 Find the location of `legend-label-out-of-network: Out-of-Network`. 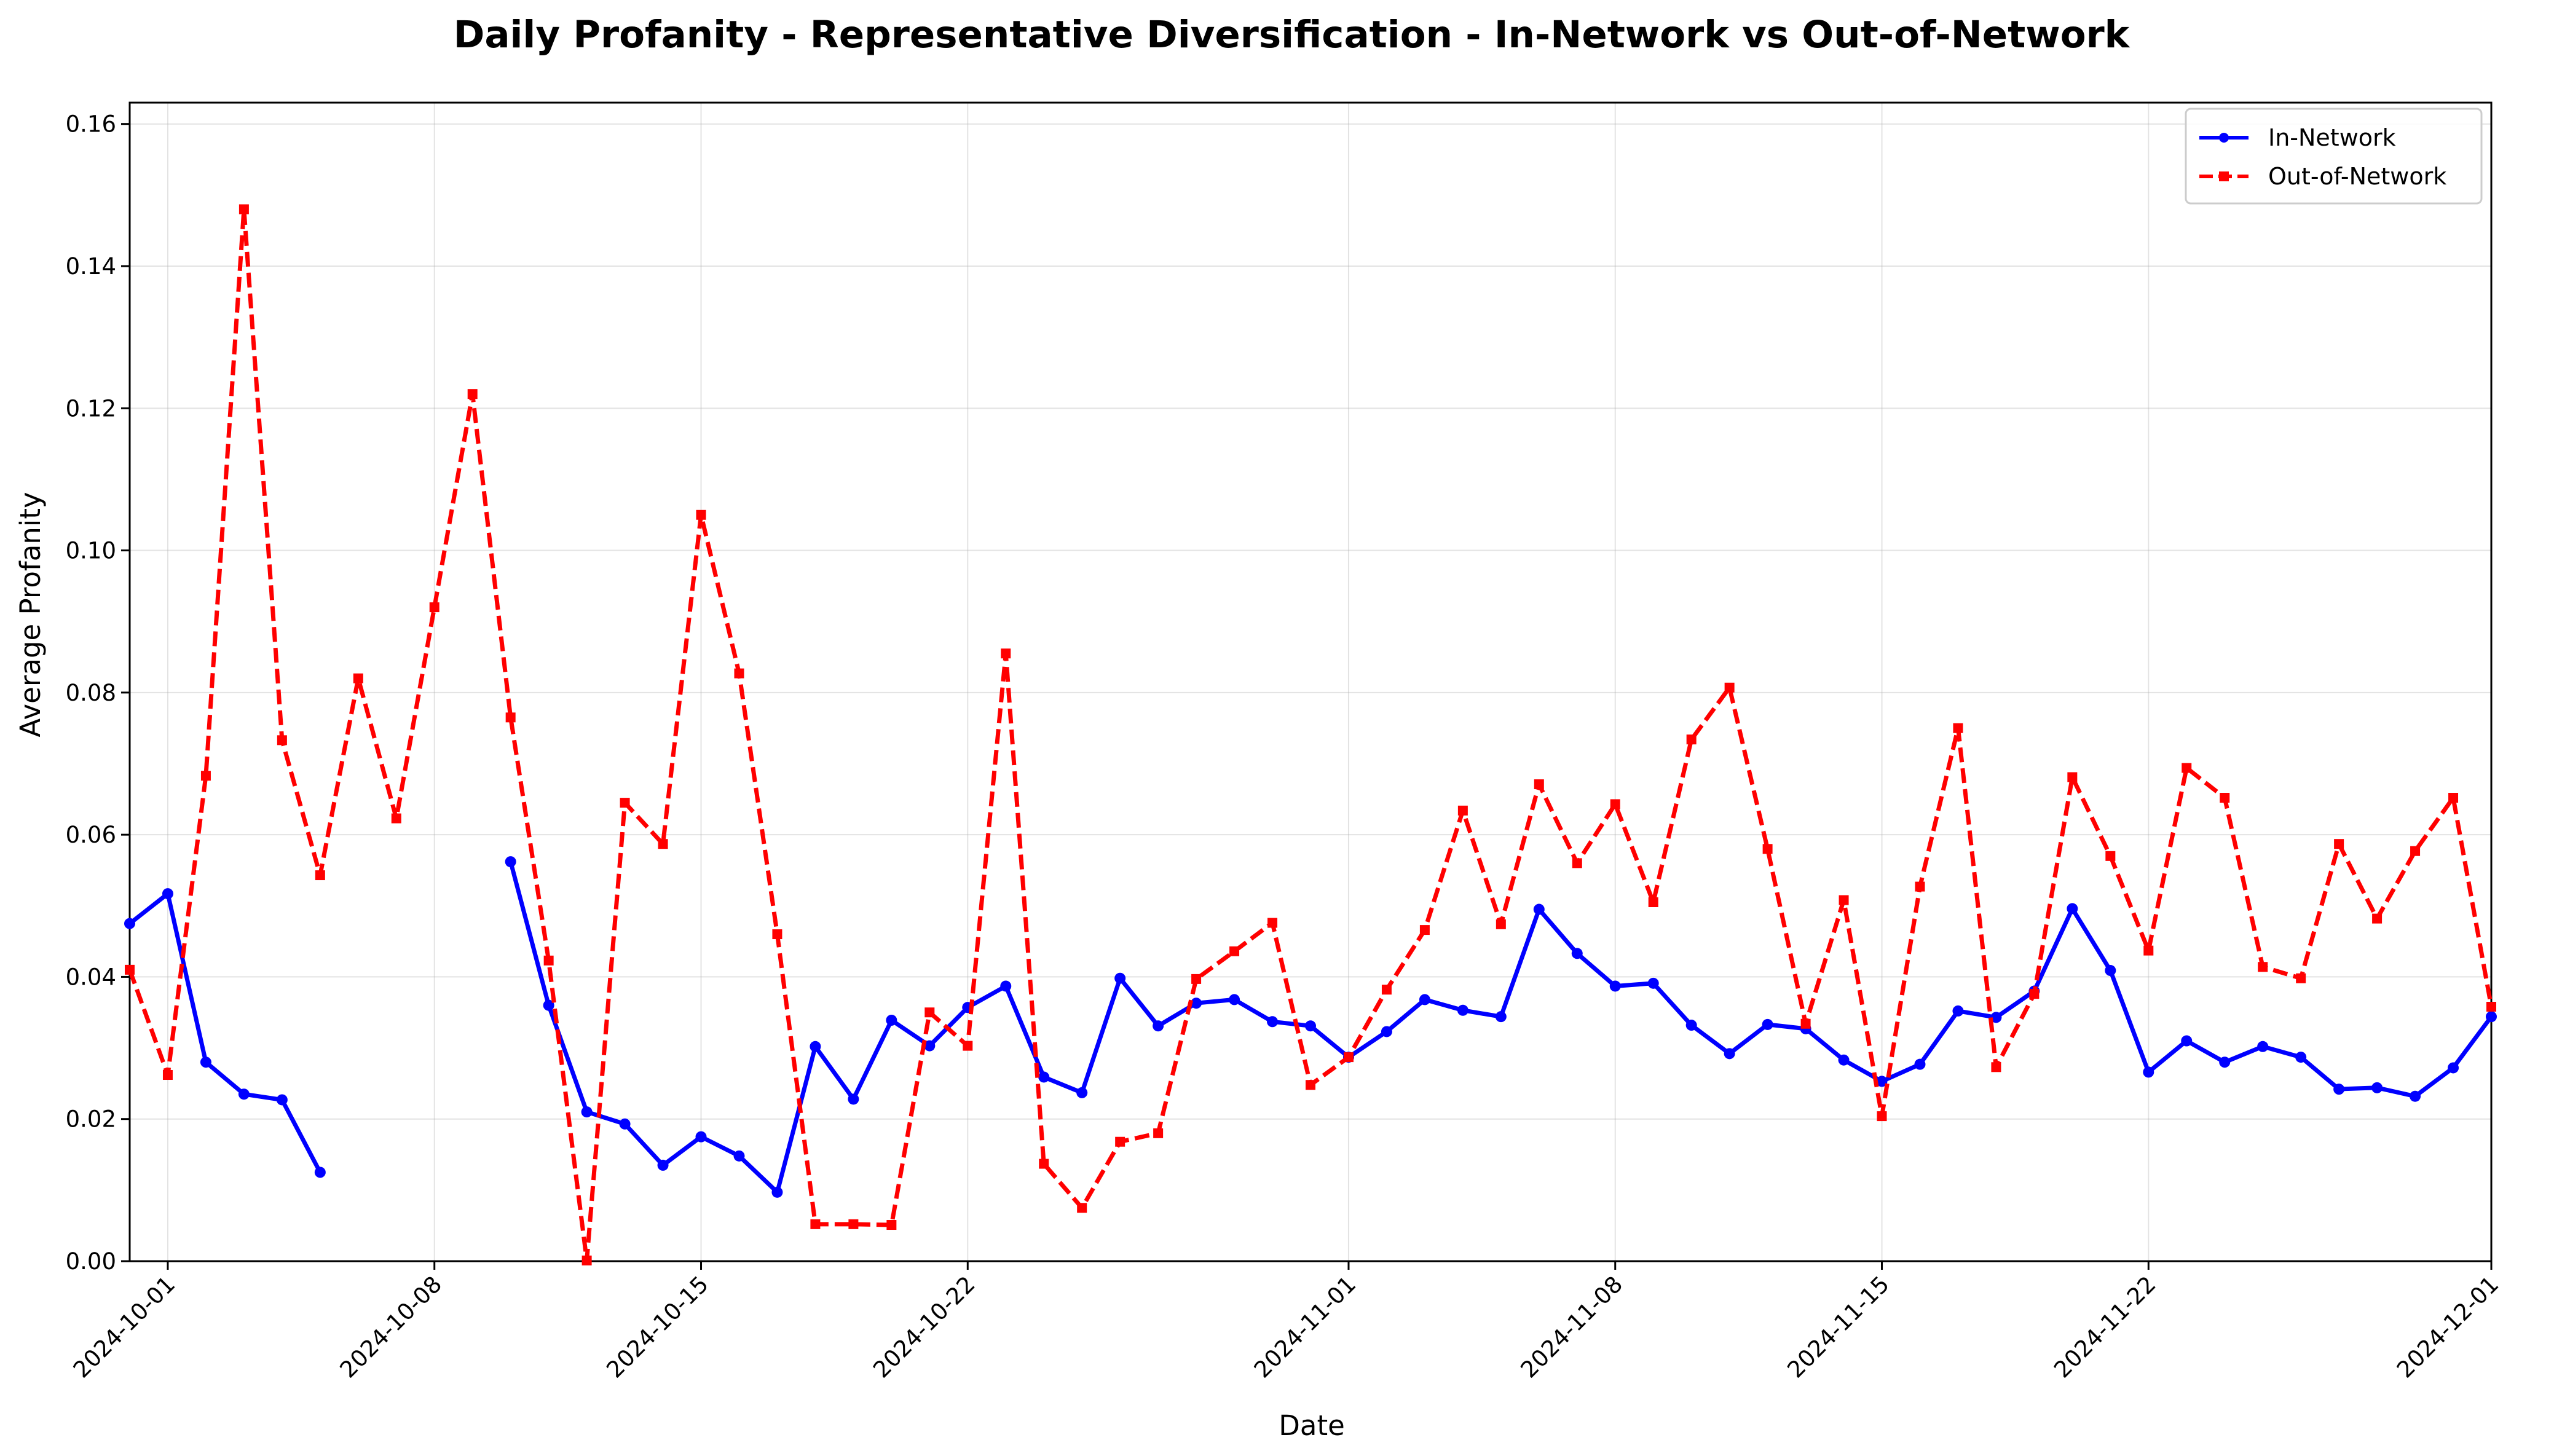

legend-label-out-of-network: Out-of-Network is located at coordinates (2357, 176).